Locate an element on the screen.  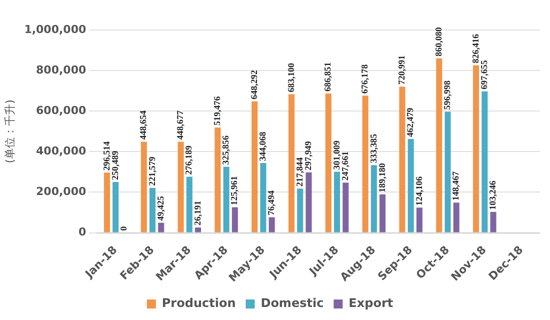
y-tick-label: 600,000 is located at coordinates (61, 110).